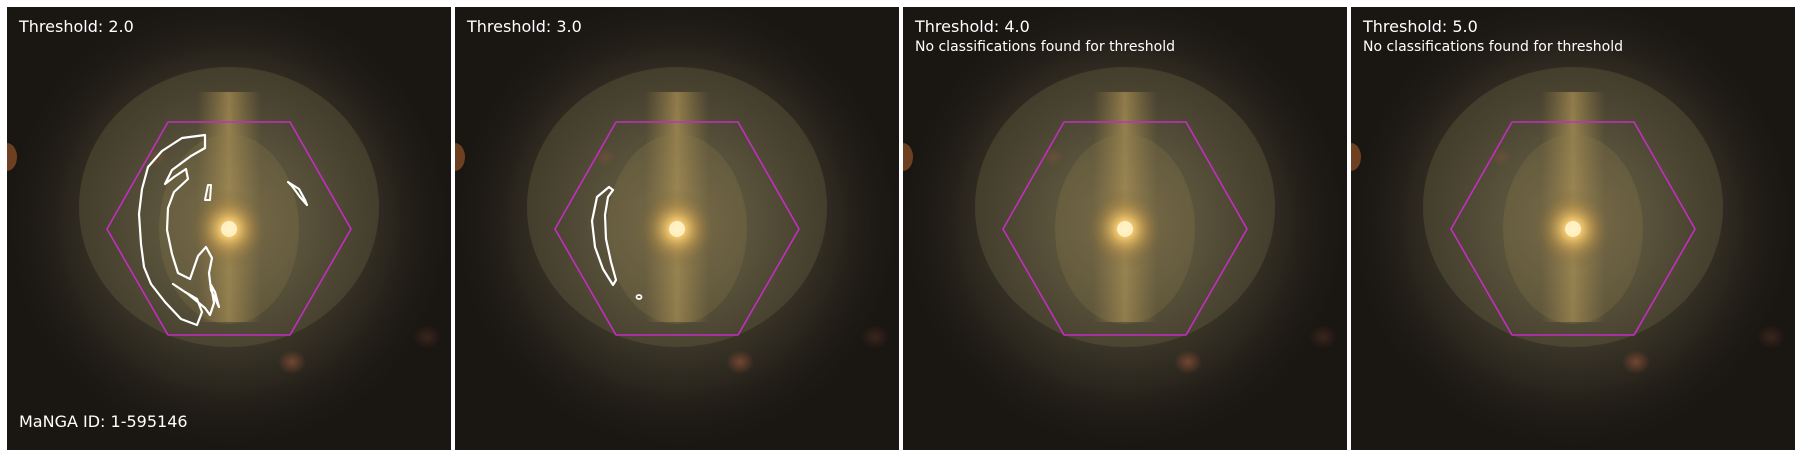 This screenshot has width=1800, height=457. Describe the element at coordinates (103, 421) in the screenshot. I see `manga-id-label: MaNGA ID: 1-595146` at that location.